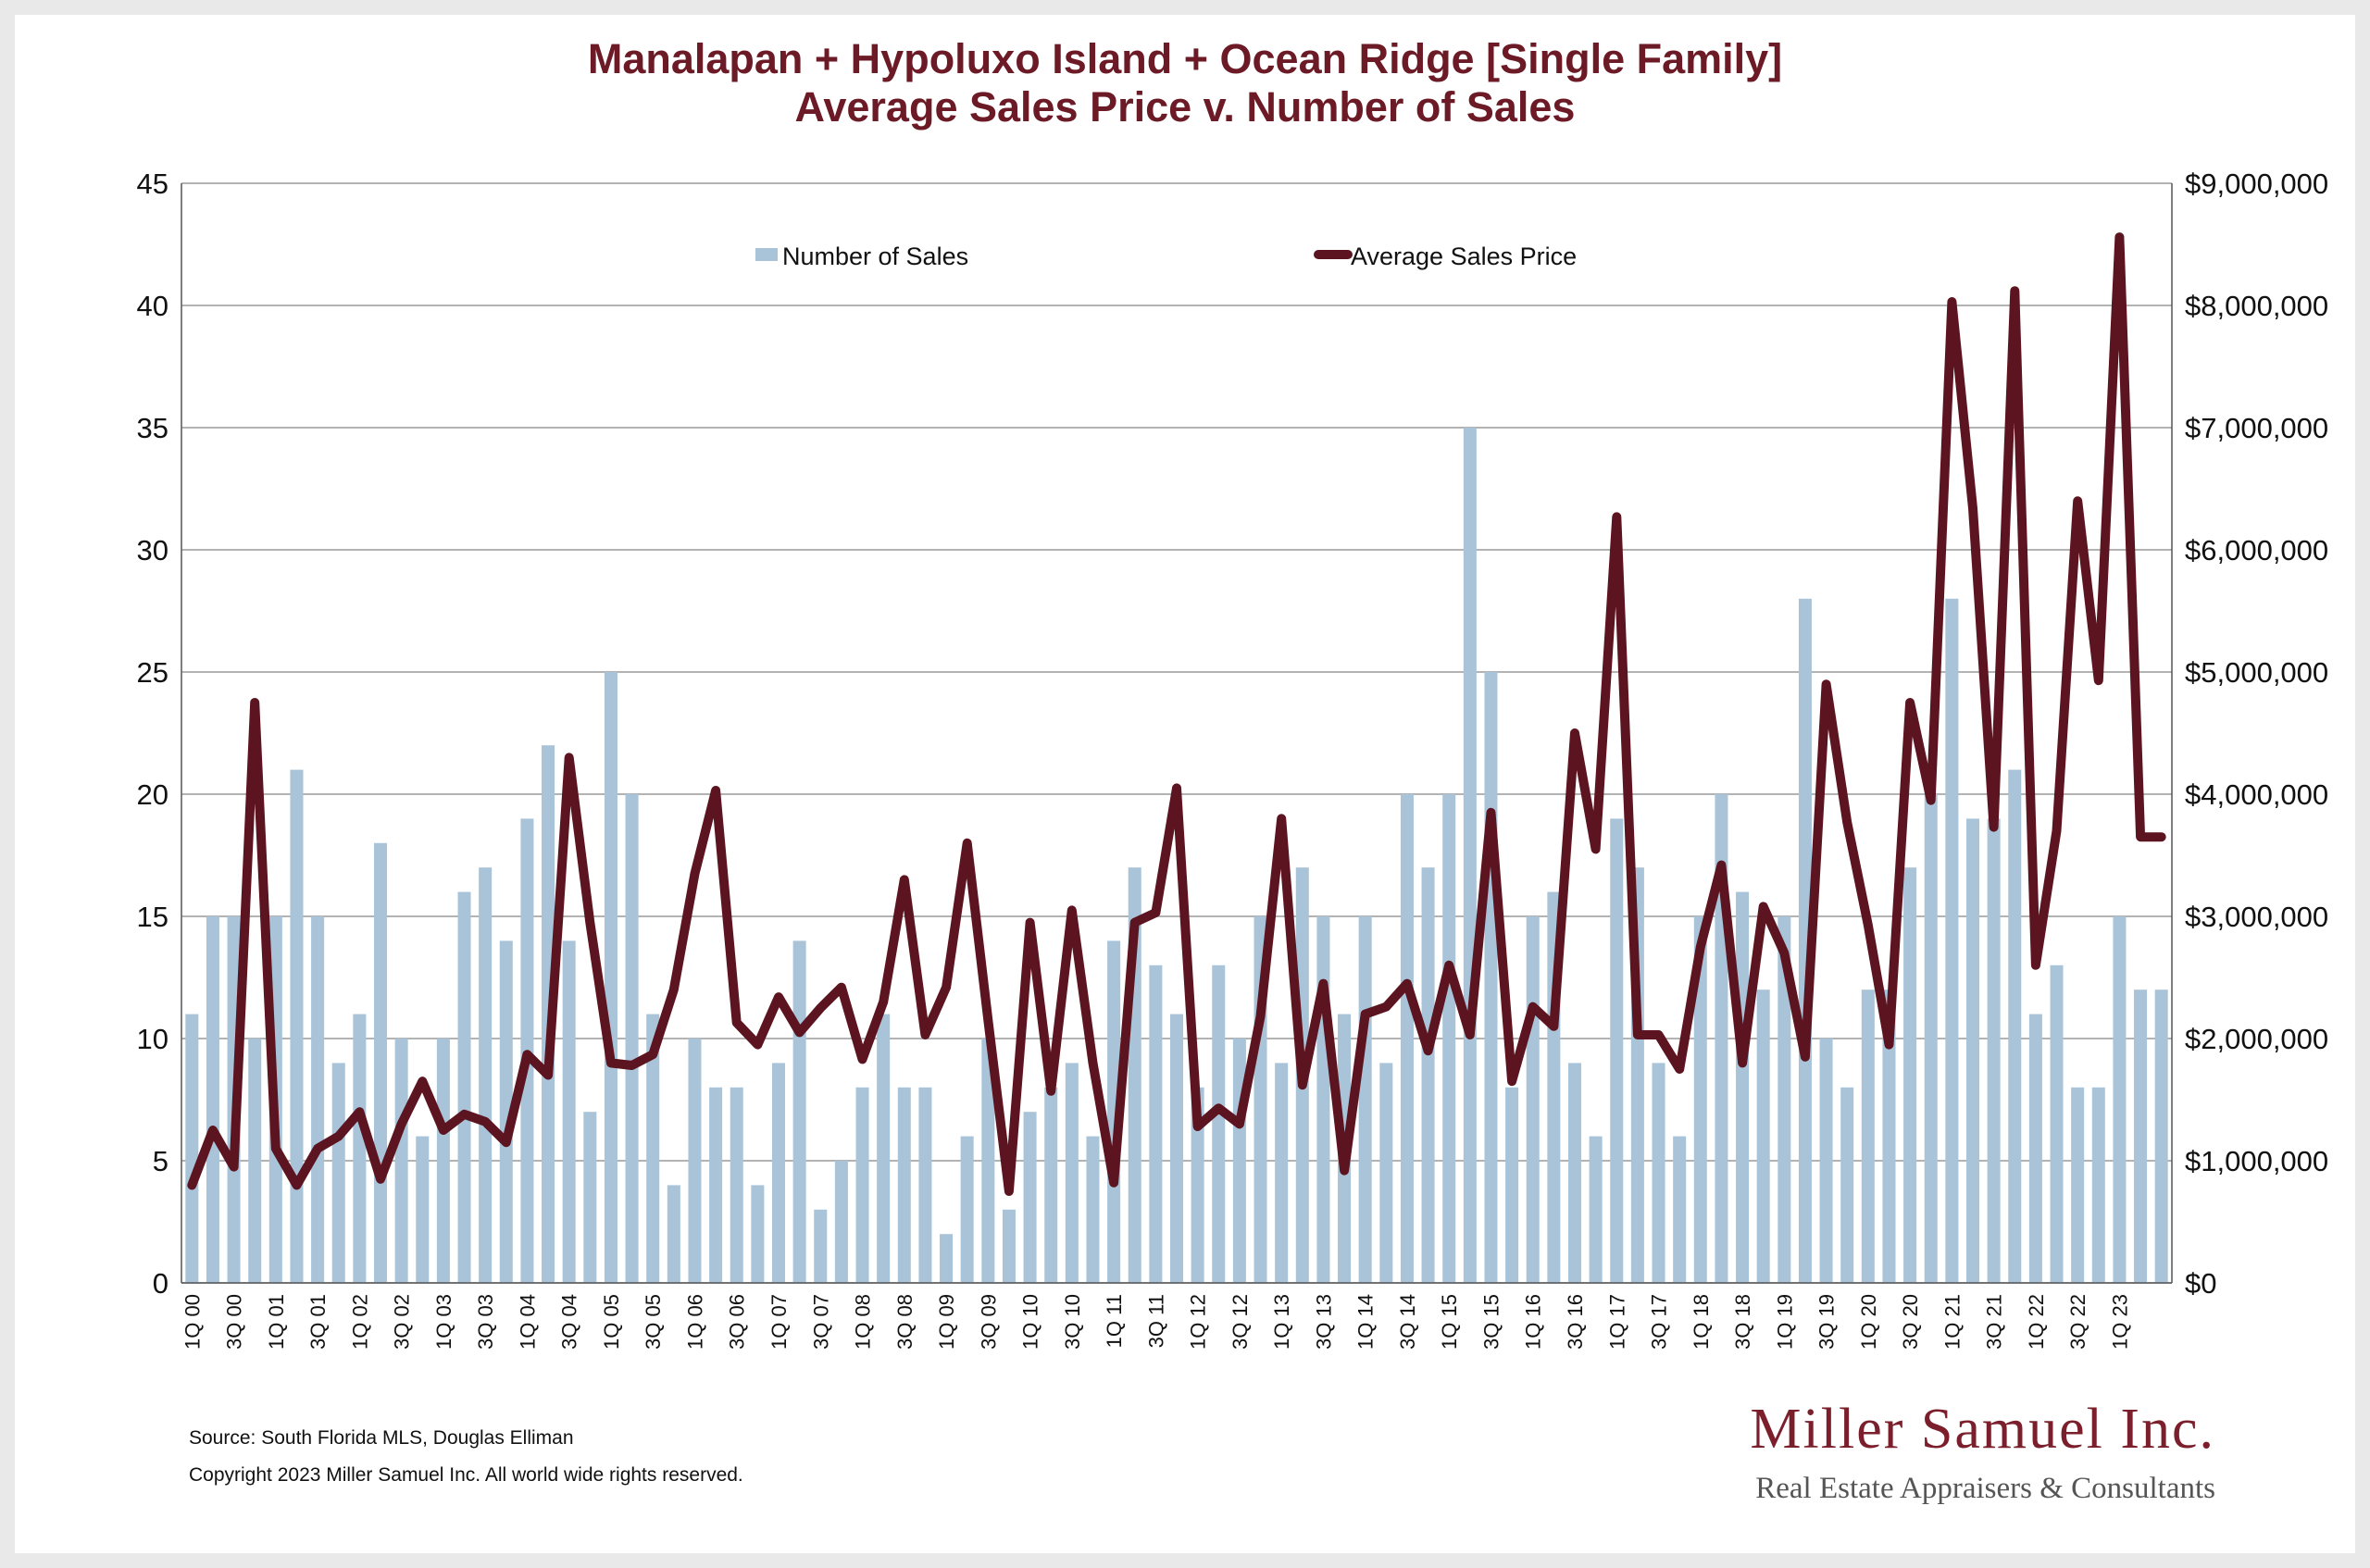 This screenshot has width=2370, height=1568. Describe the element at coordinates (527, 1322) in the screenshot. I see `x-tick-label: 1Q 04` at that location.